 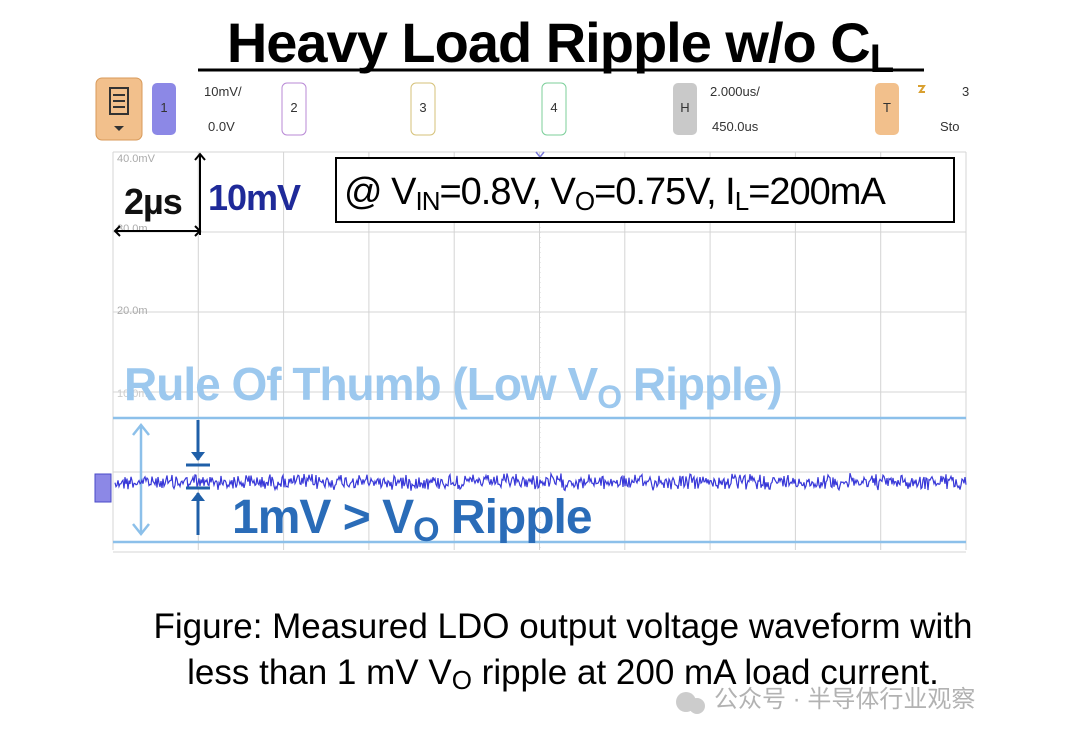 What do you see at coordinates (119, 128) in the screenshot?
I see `menu-caret` at bounding box center [119, 128].